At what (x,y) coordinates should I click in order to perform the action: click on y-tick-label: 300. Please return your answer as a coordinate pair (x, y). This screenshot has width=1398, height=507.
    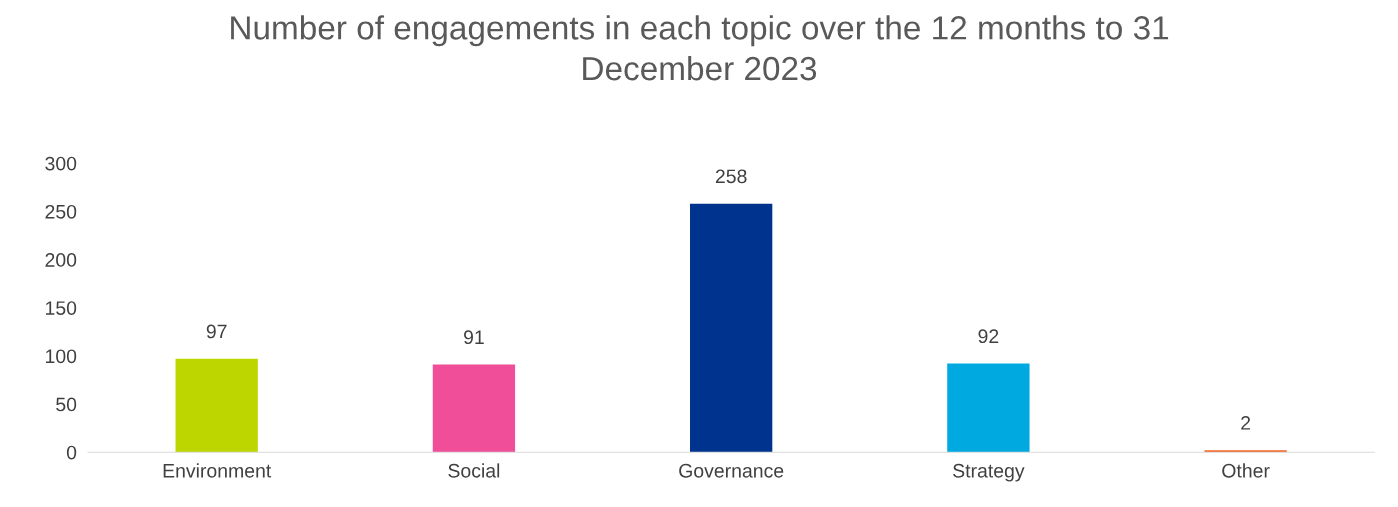
    Looking at the image, I should click on (61, 163).